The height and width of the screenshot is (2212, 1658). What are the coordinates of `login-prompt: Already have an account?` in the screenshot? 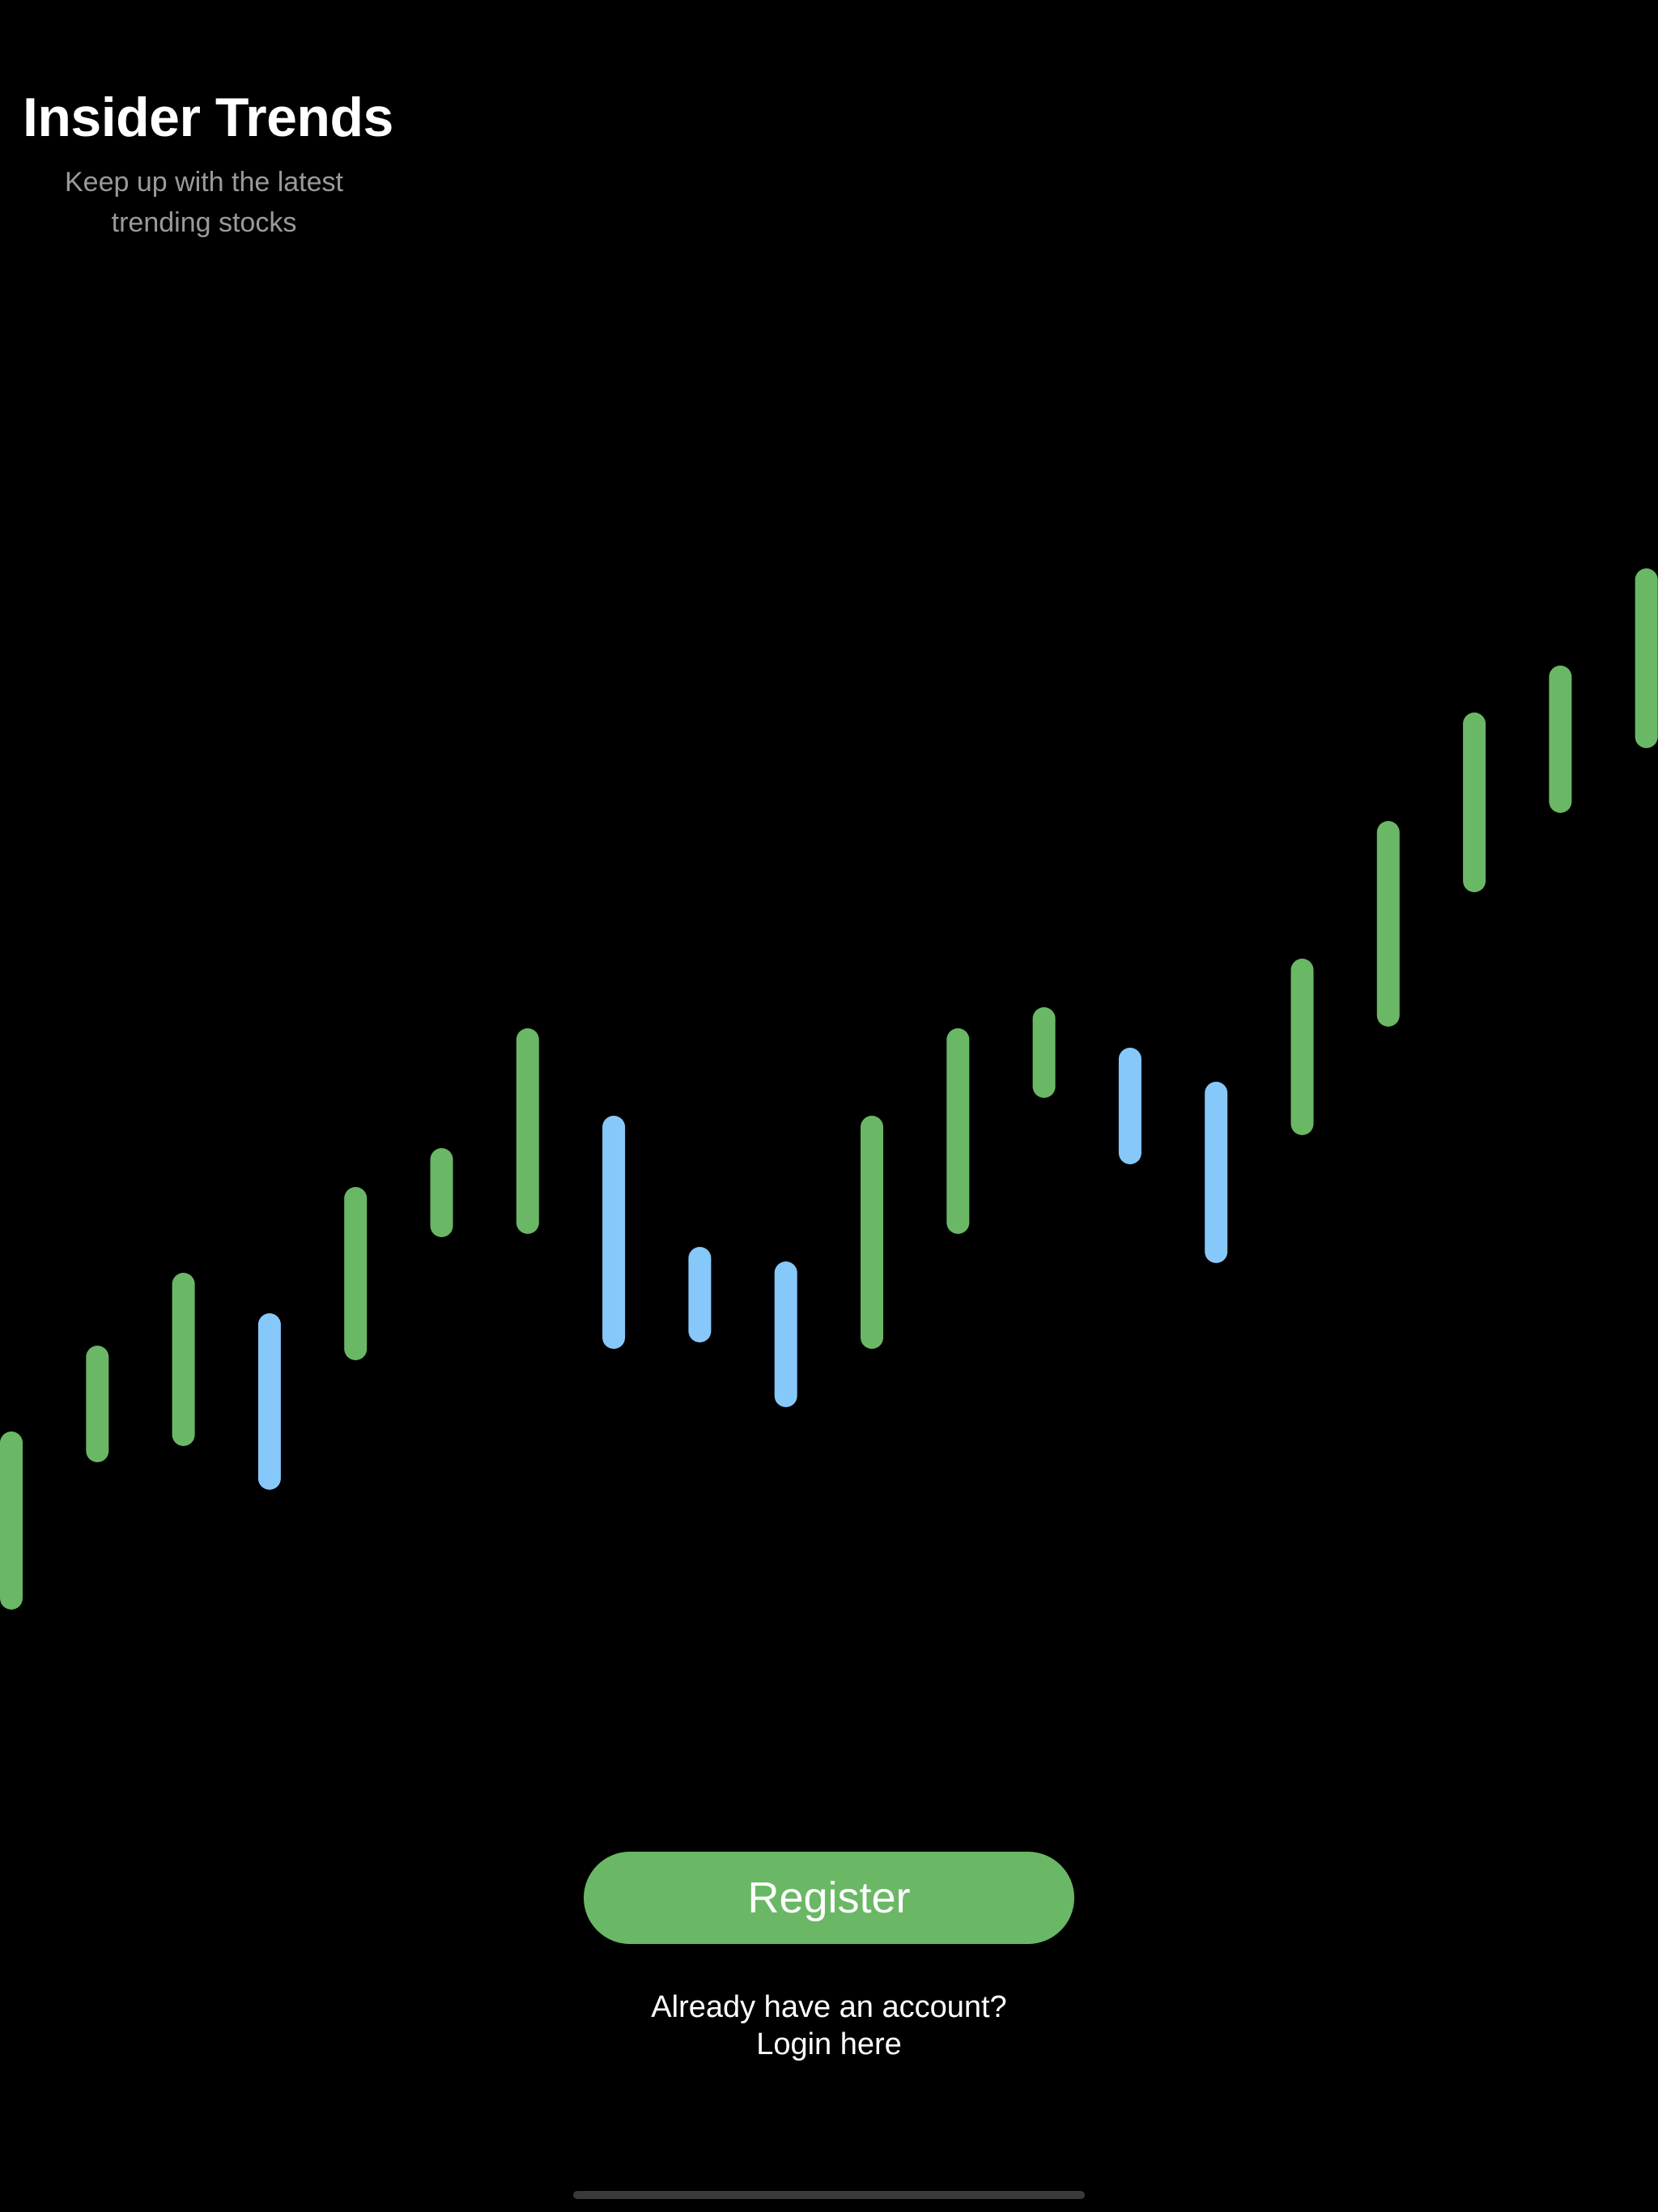 It's located at (829, 2007).